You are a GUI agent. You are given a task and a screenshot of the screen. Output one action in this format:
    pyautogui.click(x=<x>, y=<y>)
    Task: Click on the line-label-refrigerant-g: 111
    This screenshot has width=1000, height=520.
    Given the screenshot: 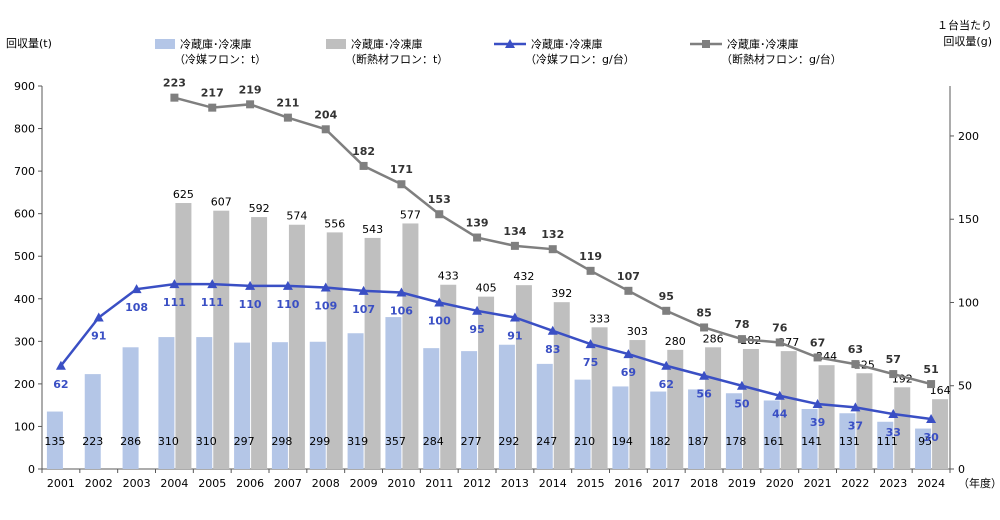 What is the action you would take?
    pyautogui.click(x=174, y=302)
    